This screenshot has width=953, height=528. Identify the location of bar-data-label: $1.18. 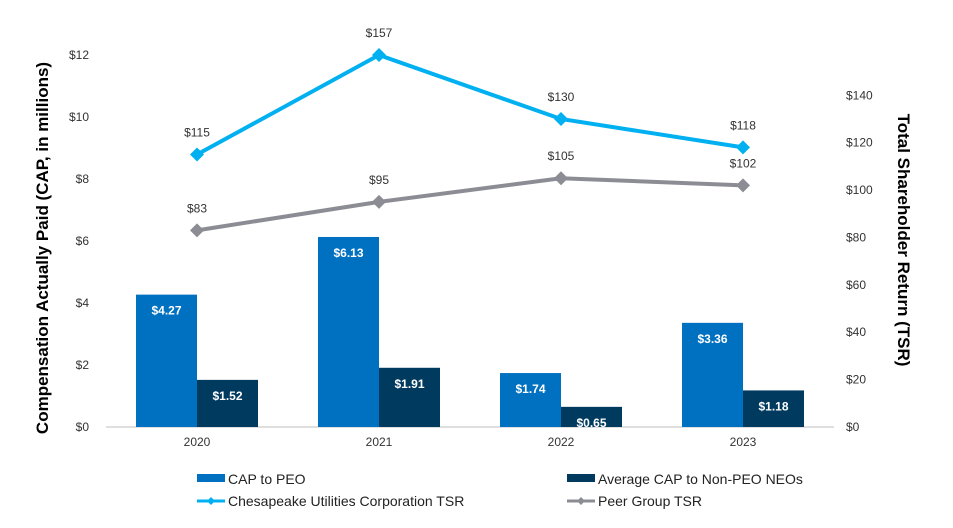
(773, 406).